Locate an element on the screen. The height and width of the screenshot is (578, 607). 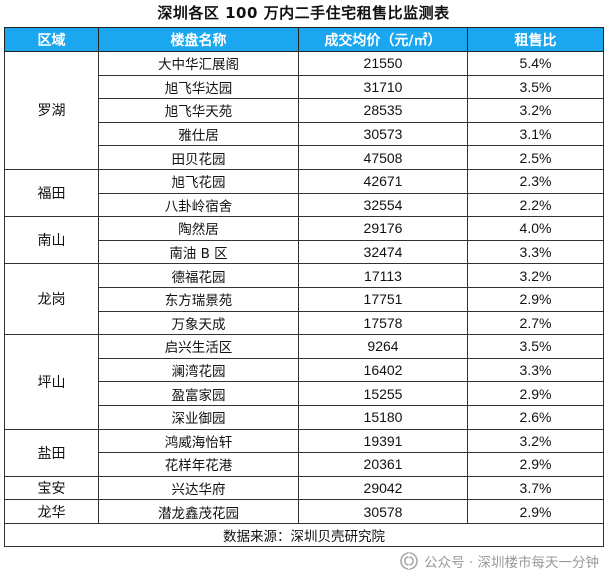
avg-price-cell: 17113 is located at coordinates (383, 275).